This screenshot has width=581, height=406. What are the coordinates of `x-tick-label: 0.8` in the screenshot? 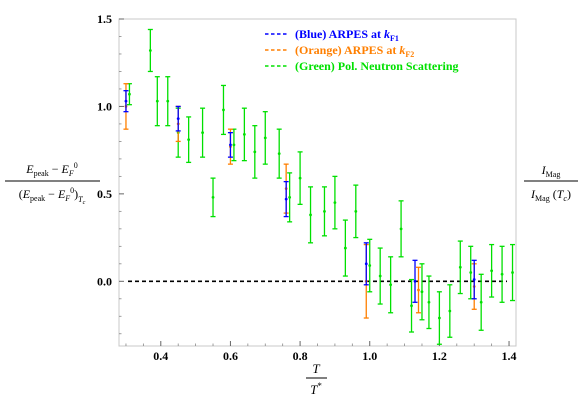 It's located at (300, 356).